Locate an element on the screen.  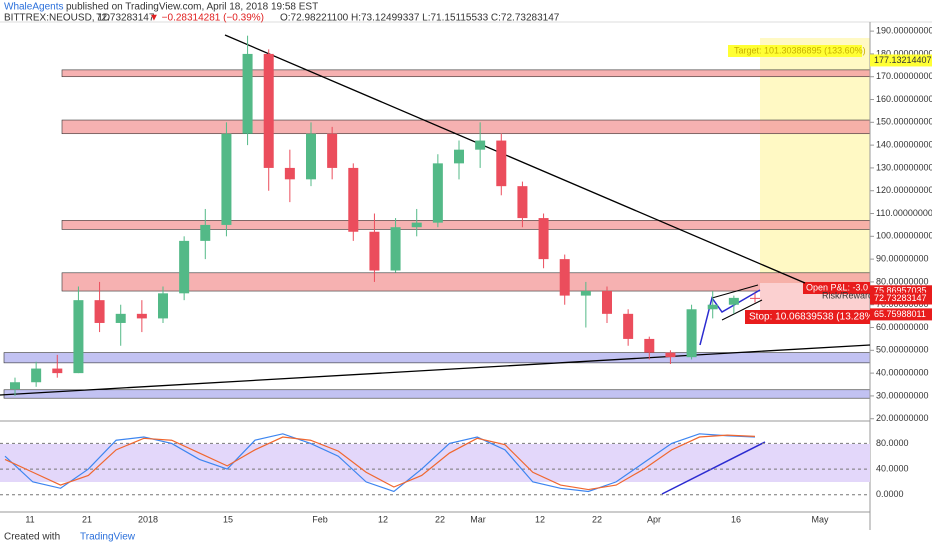
stoch-tick-label: 40.0000 is located at coordinates (892, 468).